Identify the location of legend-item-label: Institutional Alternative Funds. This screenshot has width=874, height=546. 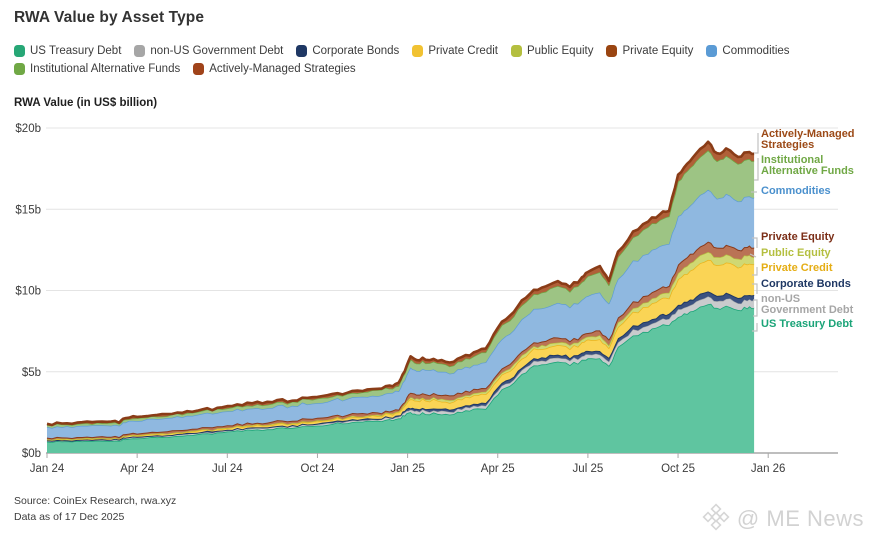
(105, 69).